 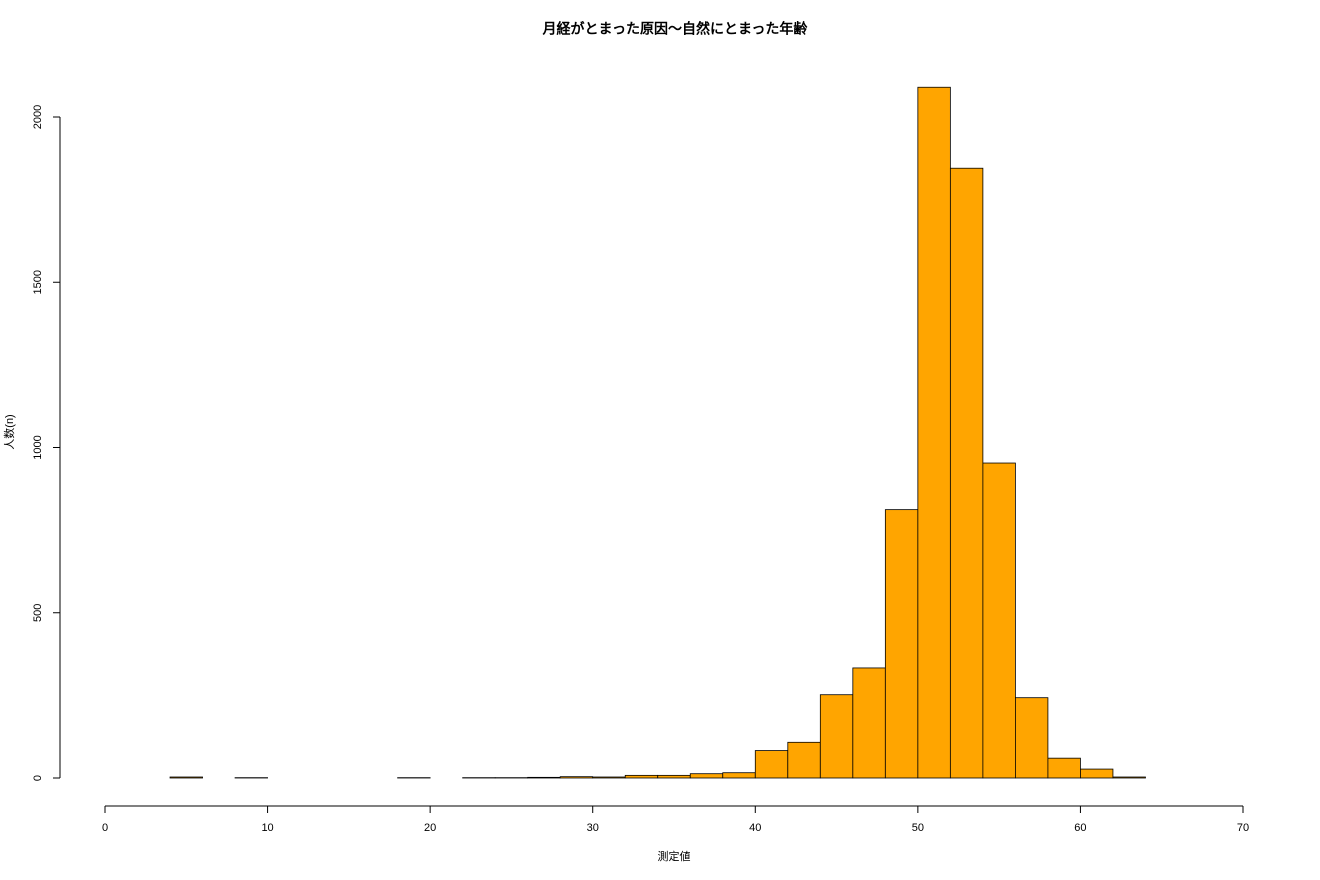 What do you see at coordinates (38, 282) in the screenshot?
I see `y-tick-label: 1500` at bounding box center [38, 282].